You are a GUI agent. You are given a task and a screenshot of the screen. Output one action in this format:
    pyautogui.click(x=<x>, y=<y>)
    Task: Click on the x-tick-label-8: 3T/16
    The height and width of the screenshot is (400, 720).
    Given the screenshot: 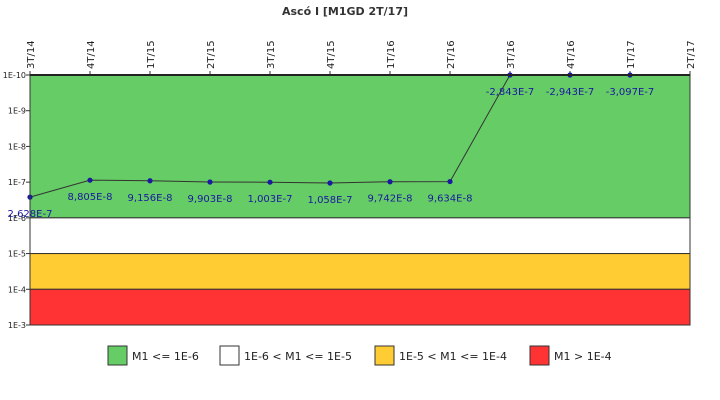 What is the action you would take?
    pyautogui.click(x=511, y=54)
    